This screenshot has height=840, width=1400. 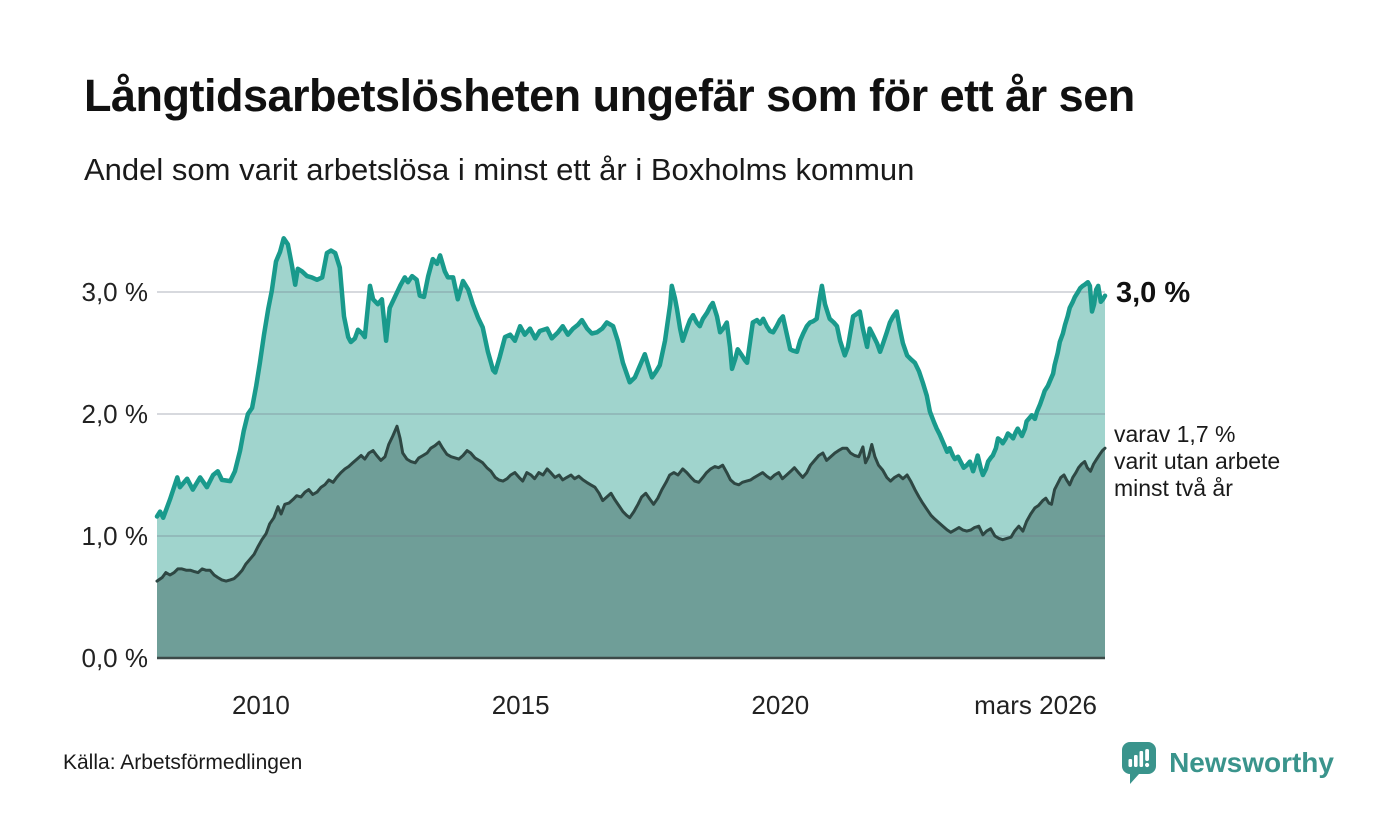 What do you see at coordinates (1251, 762) in the screenshot?
I see `brand-name: Newsworthy` at bounding box center [1251, 762].